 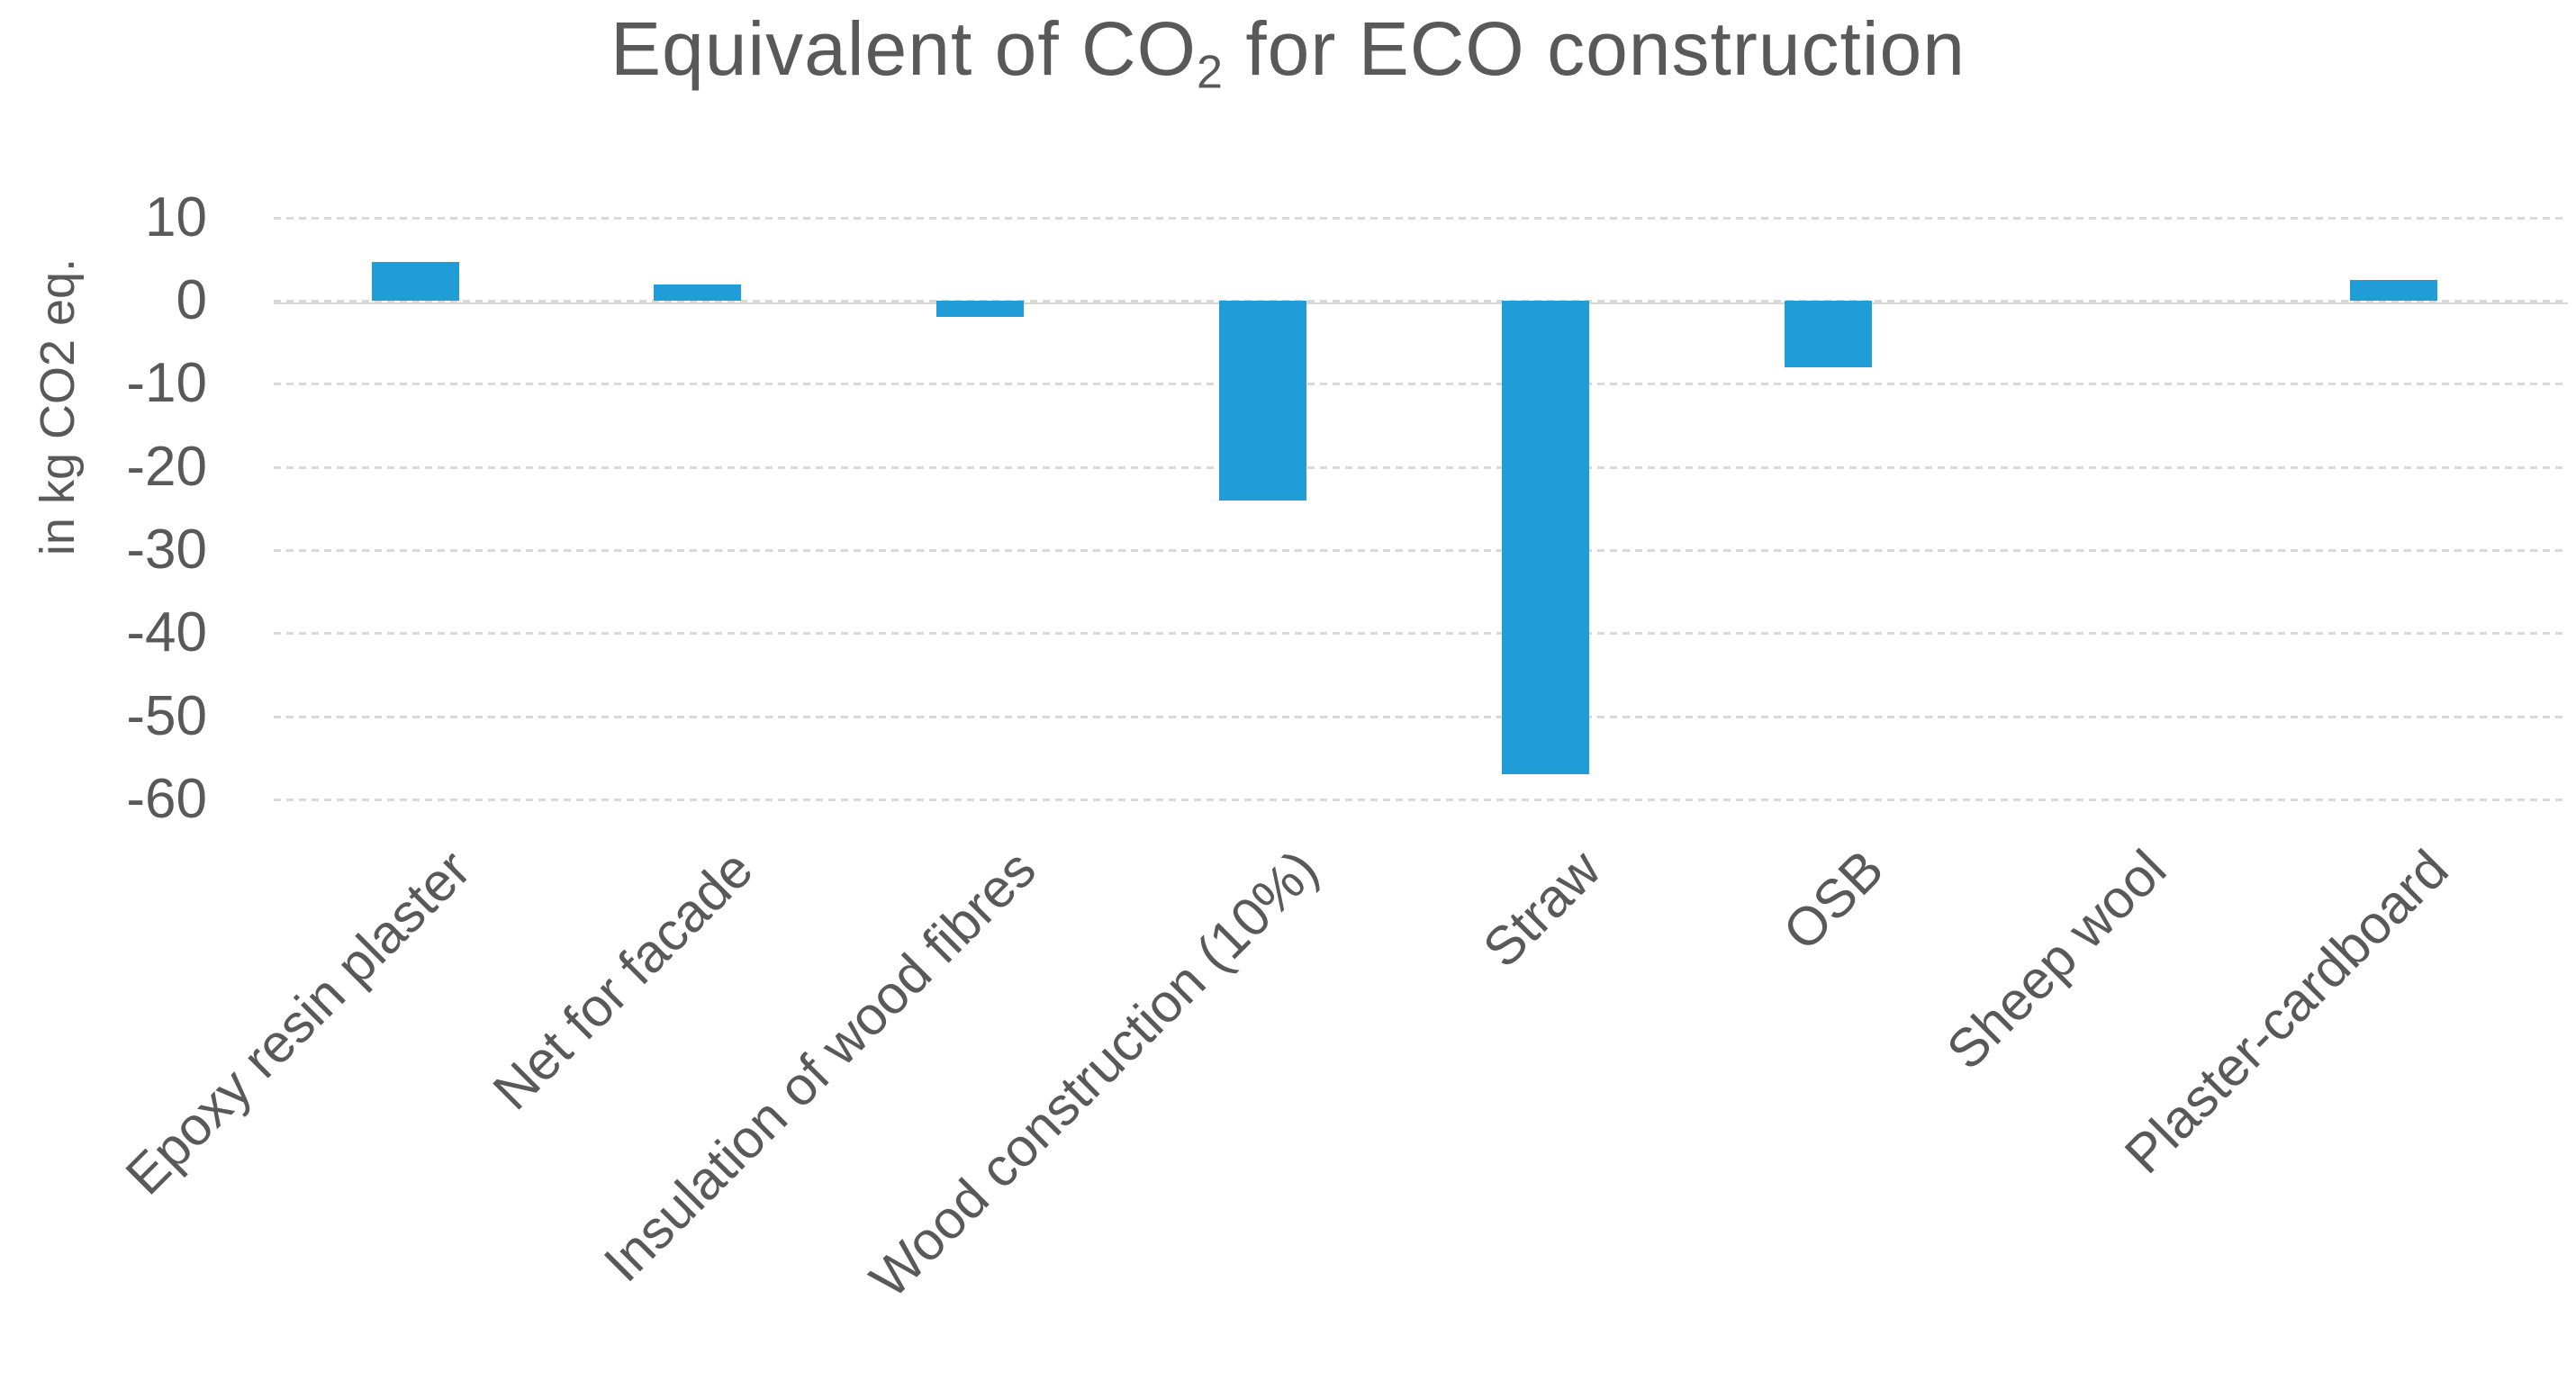 What do you see at coordinates (191, 300) in the screenshot?
I see `y-tick-label-0: 0` at bounding box center [191, 300].